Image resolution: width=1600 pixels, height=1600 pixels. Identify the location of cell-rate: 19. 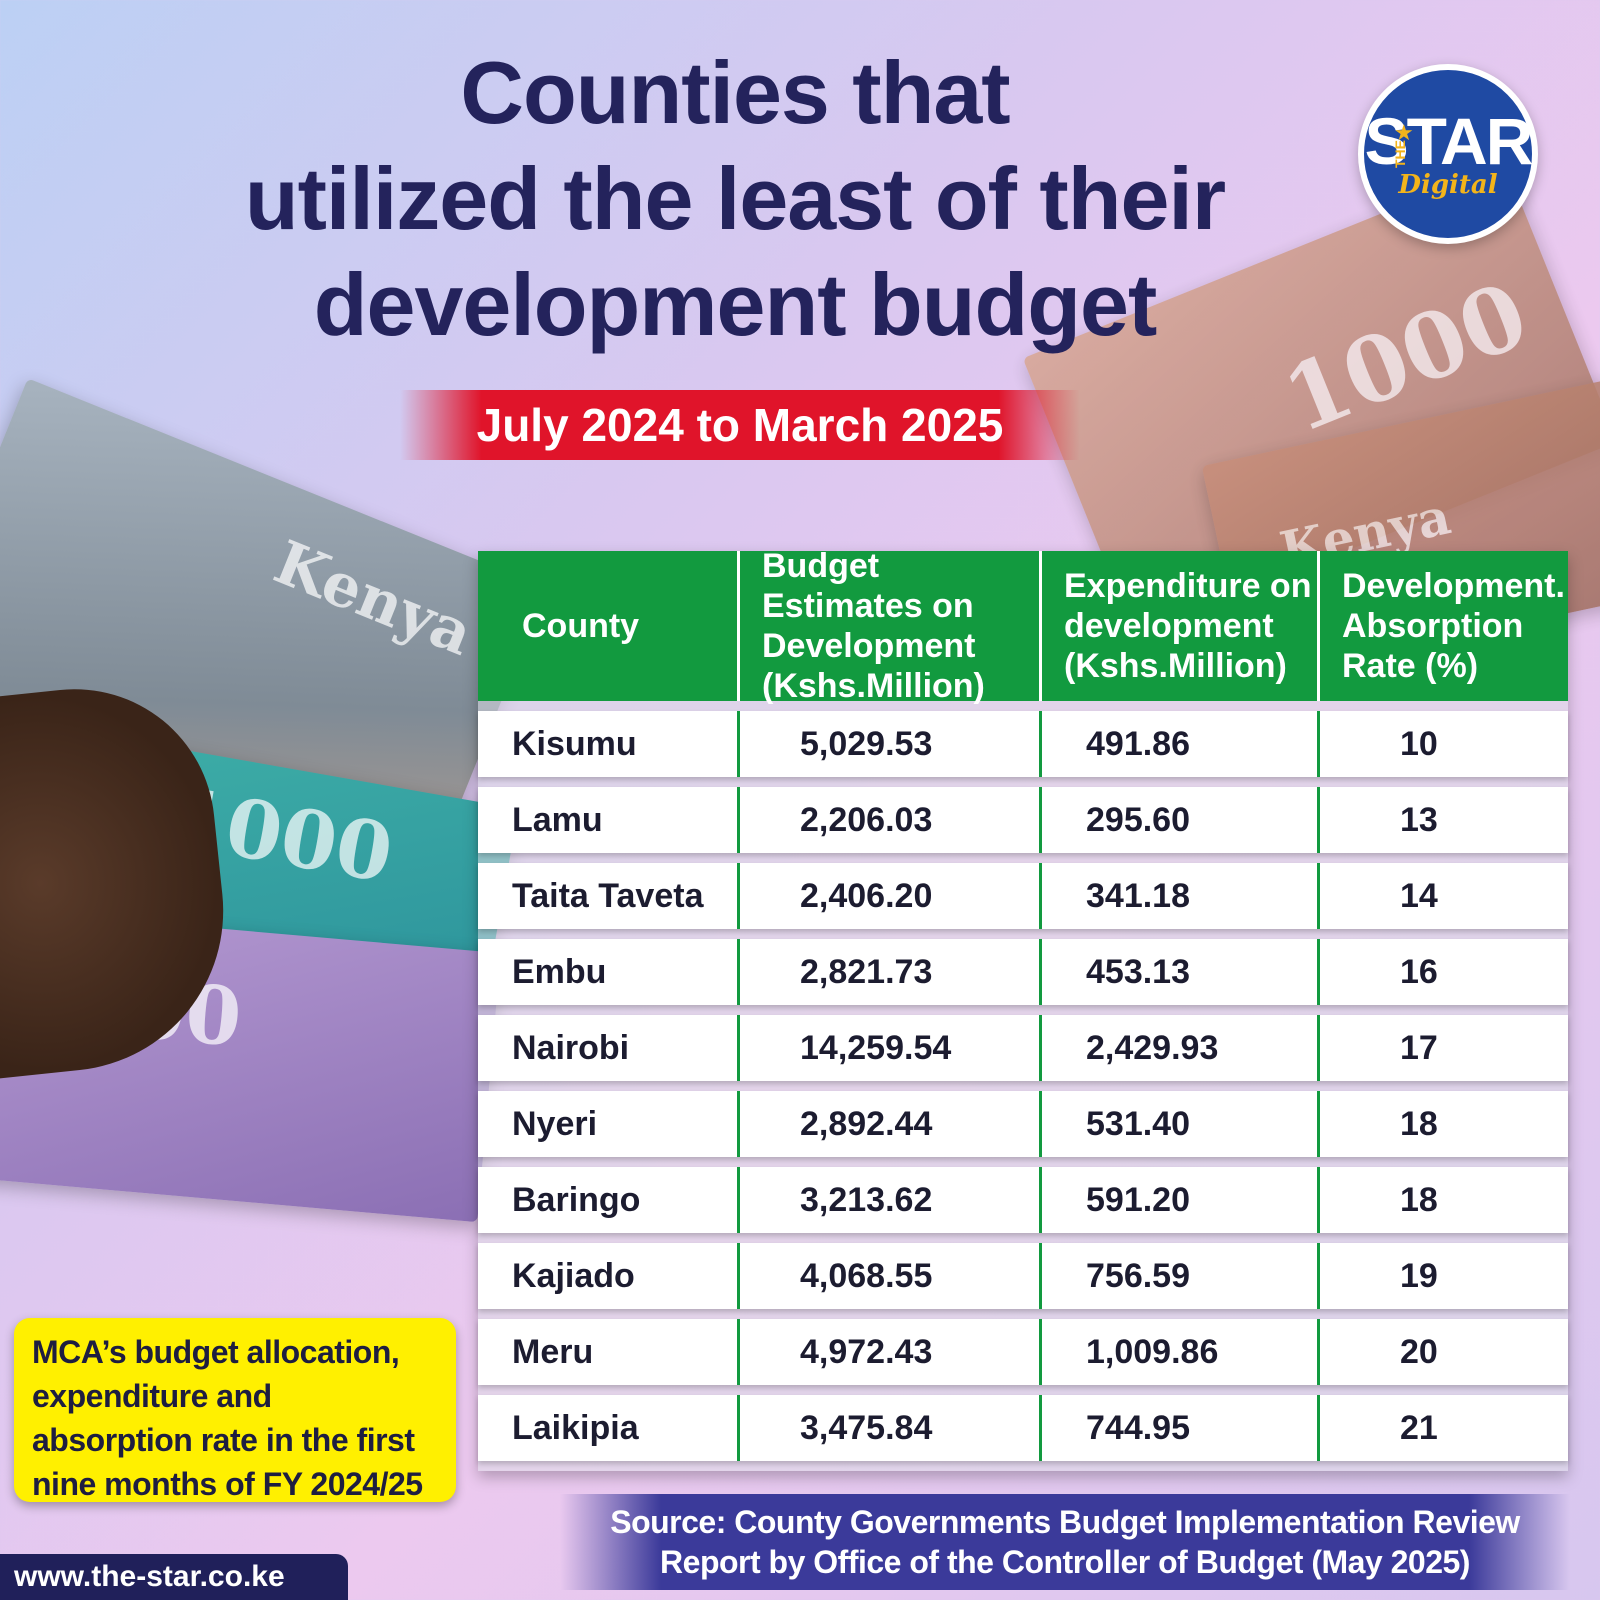
(1419, 1275).